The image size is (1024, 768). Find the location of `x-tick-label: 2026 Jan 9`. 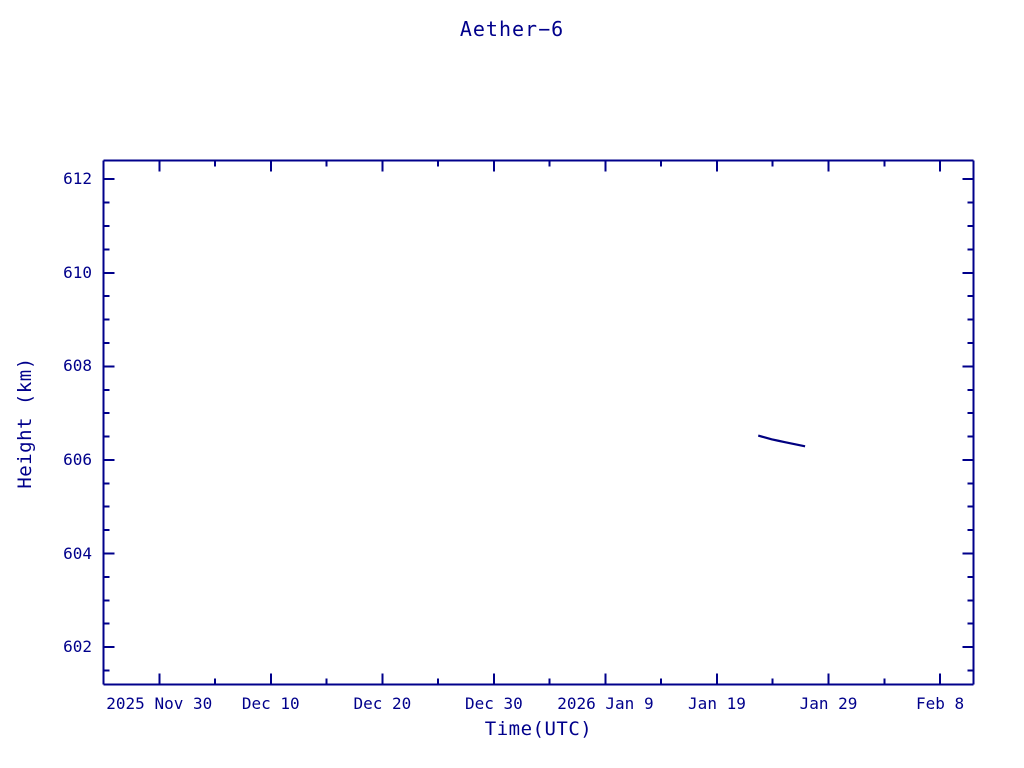

x-tick-label: 2026 Jan 9 is located at coordinates (605, 703).